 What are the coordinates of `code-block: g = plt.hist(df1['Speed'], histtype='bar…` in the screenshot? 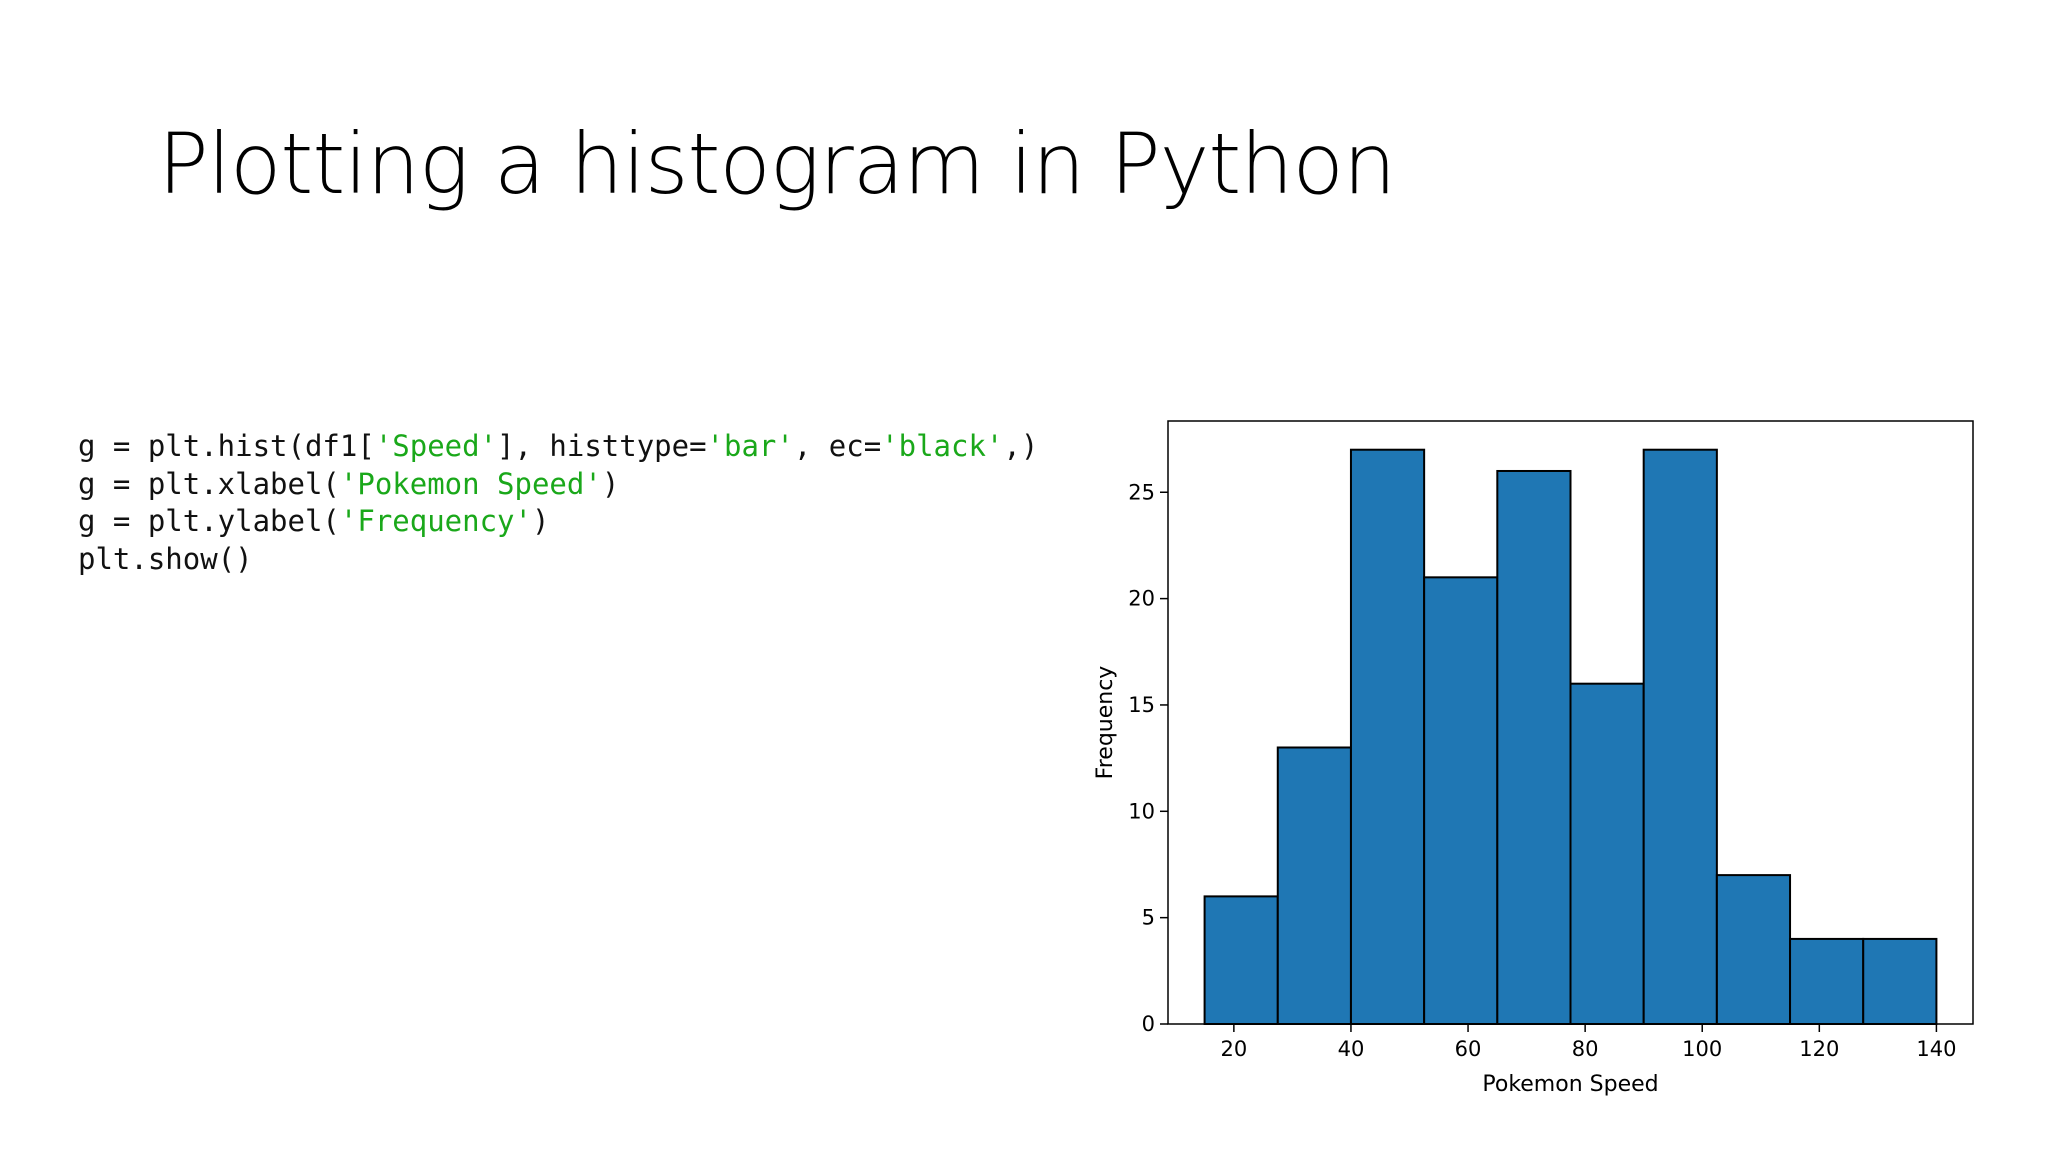 It's located at (558, 503).